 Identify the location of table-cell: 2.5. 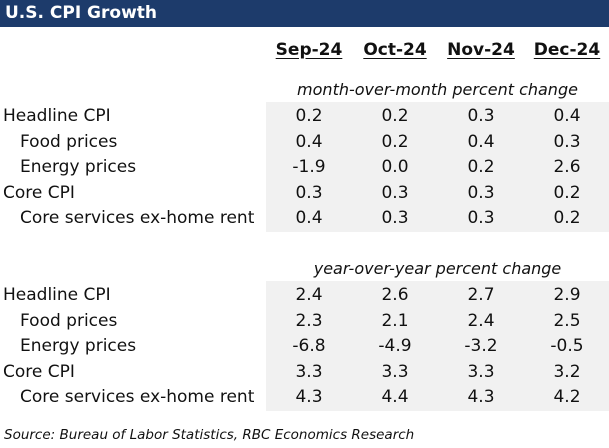
(567, 320).